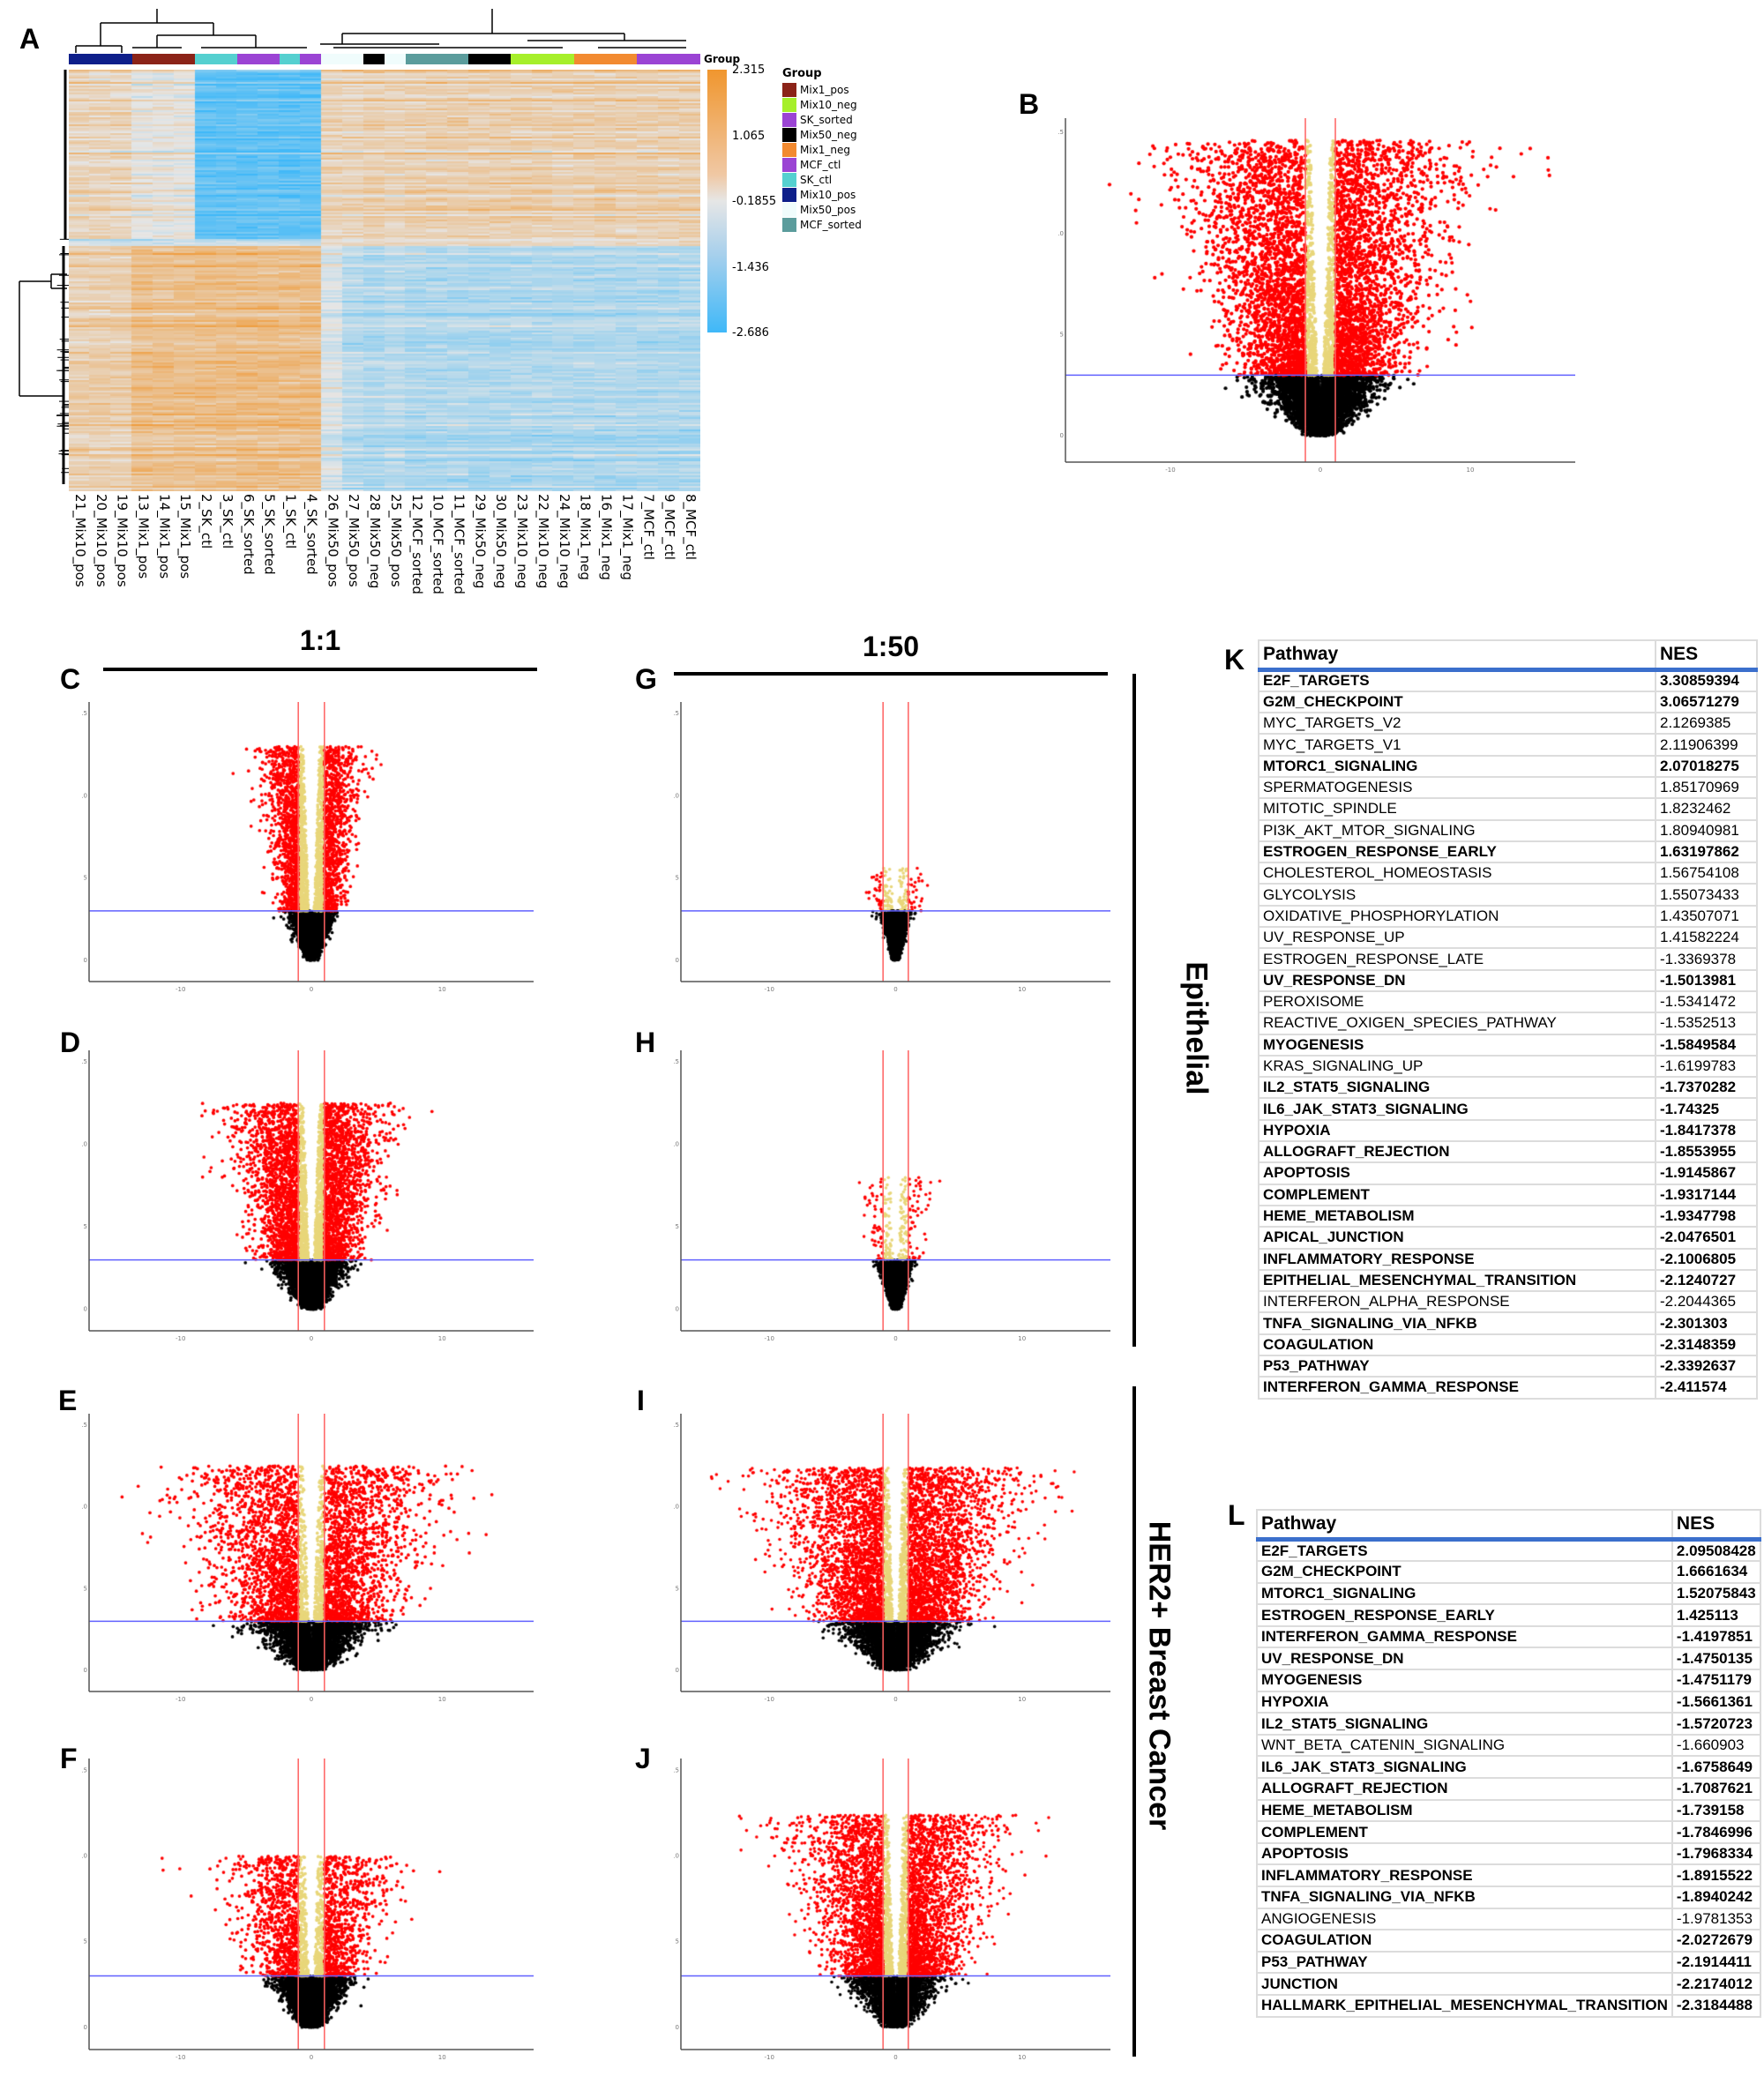  Describe the element at coordinates (459, 544) in the screenshot. I see `column-label: 11_MCF_sorted` at that location.